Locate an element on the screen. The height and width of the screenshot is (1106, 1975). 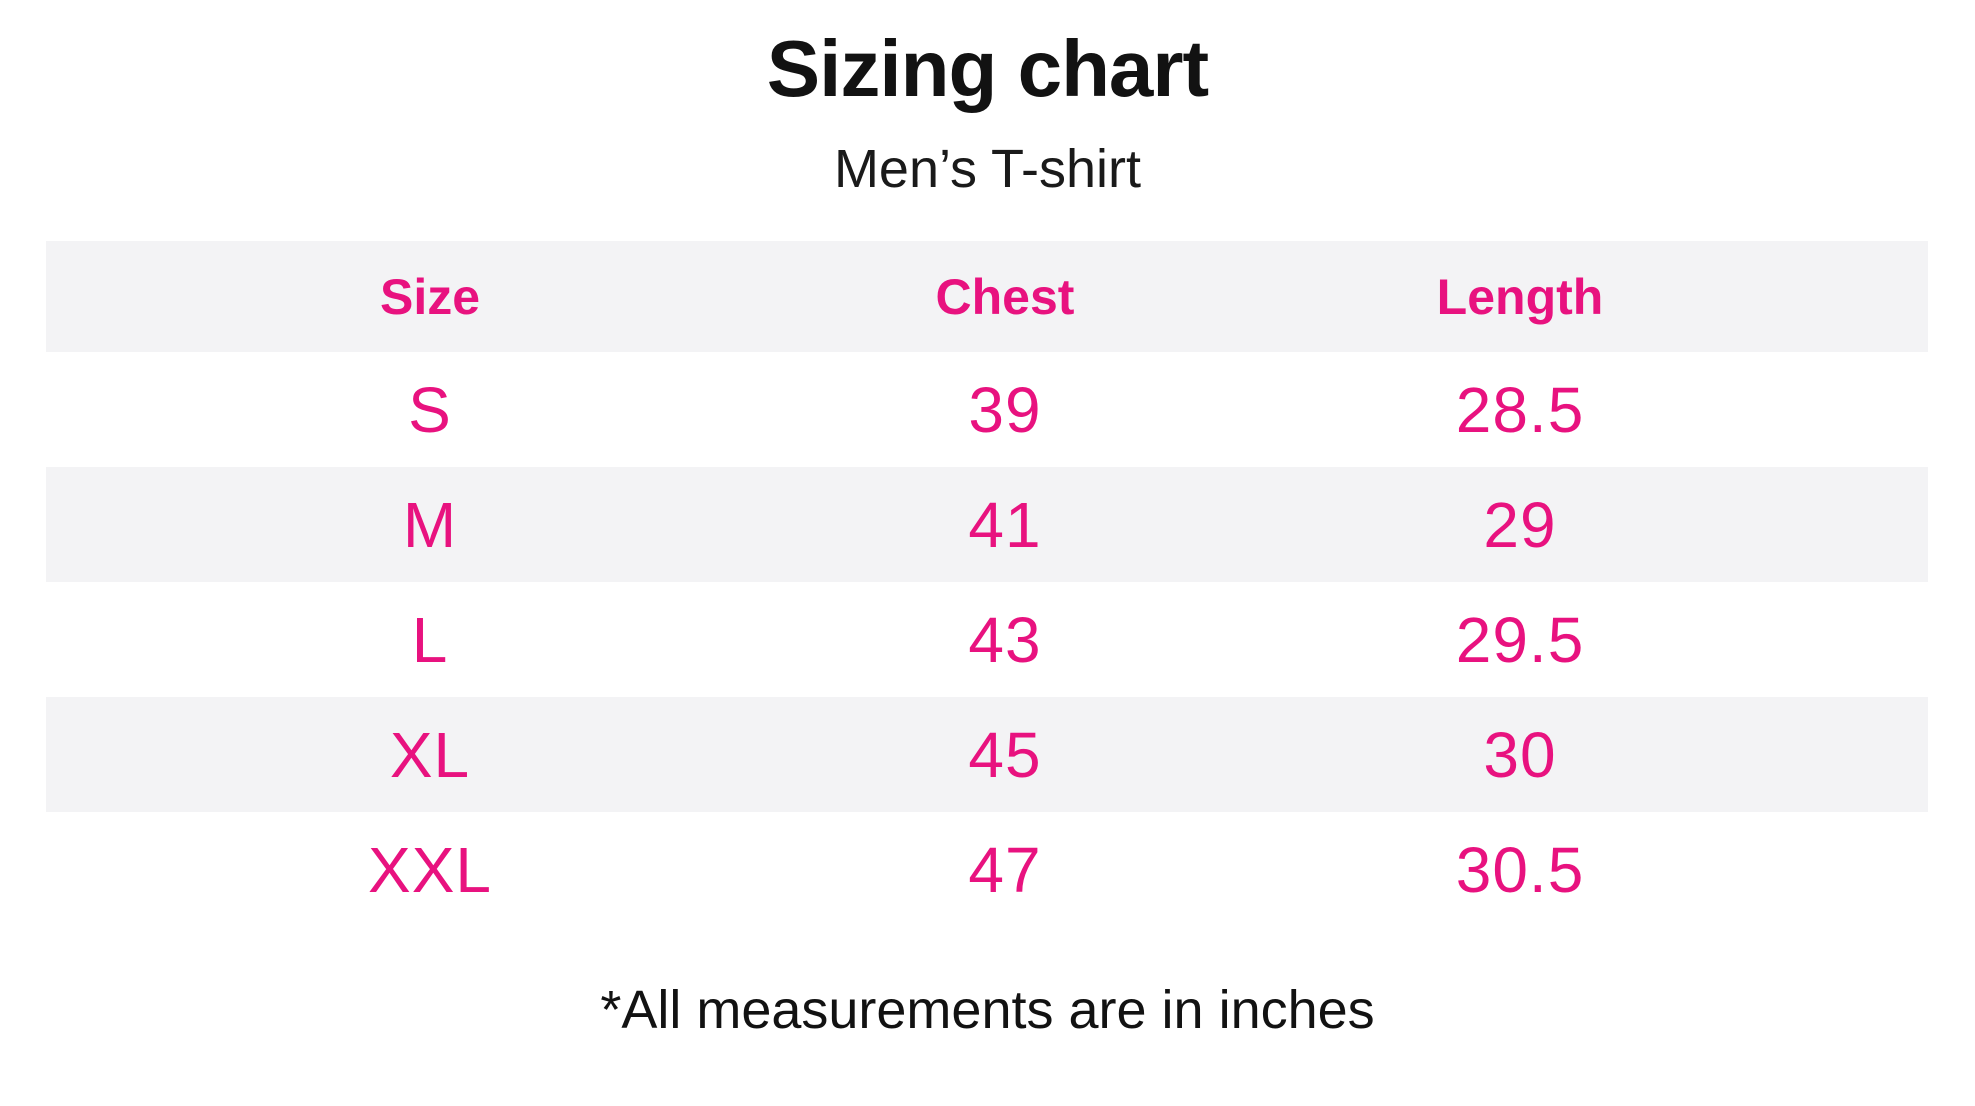
table-row-m: M 41 29 is located at coordinates (987, 524).